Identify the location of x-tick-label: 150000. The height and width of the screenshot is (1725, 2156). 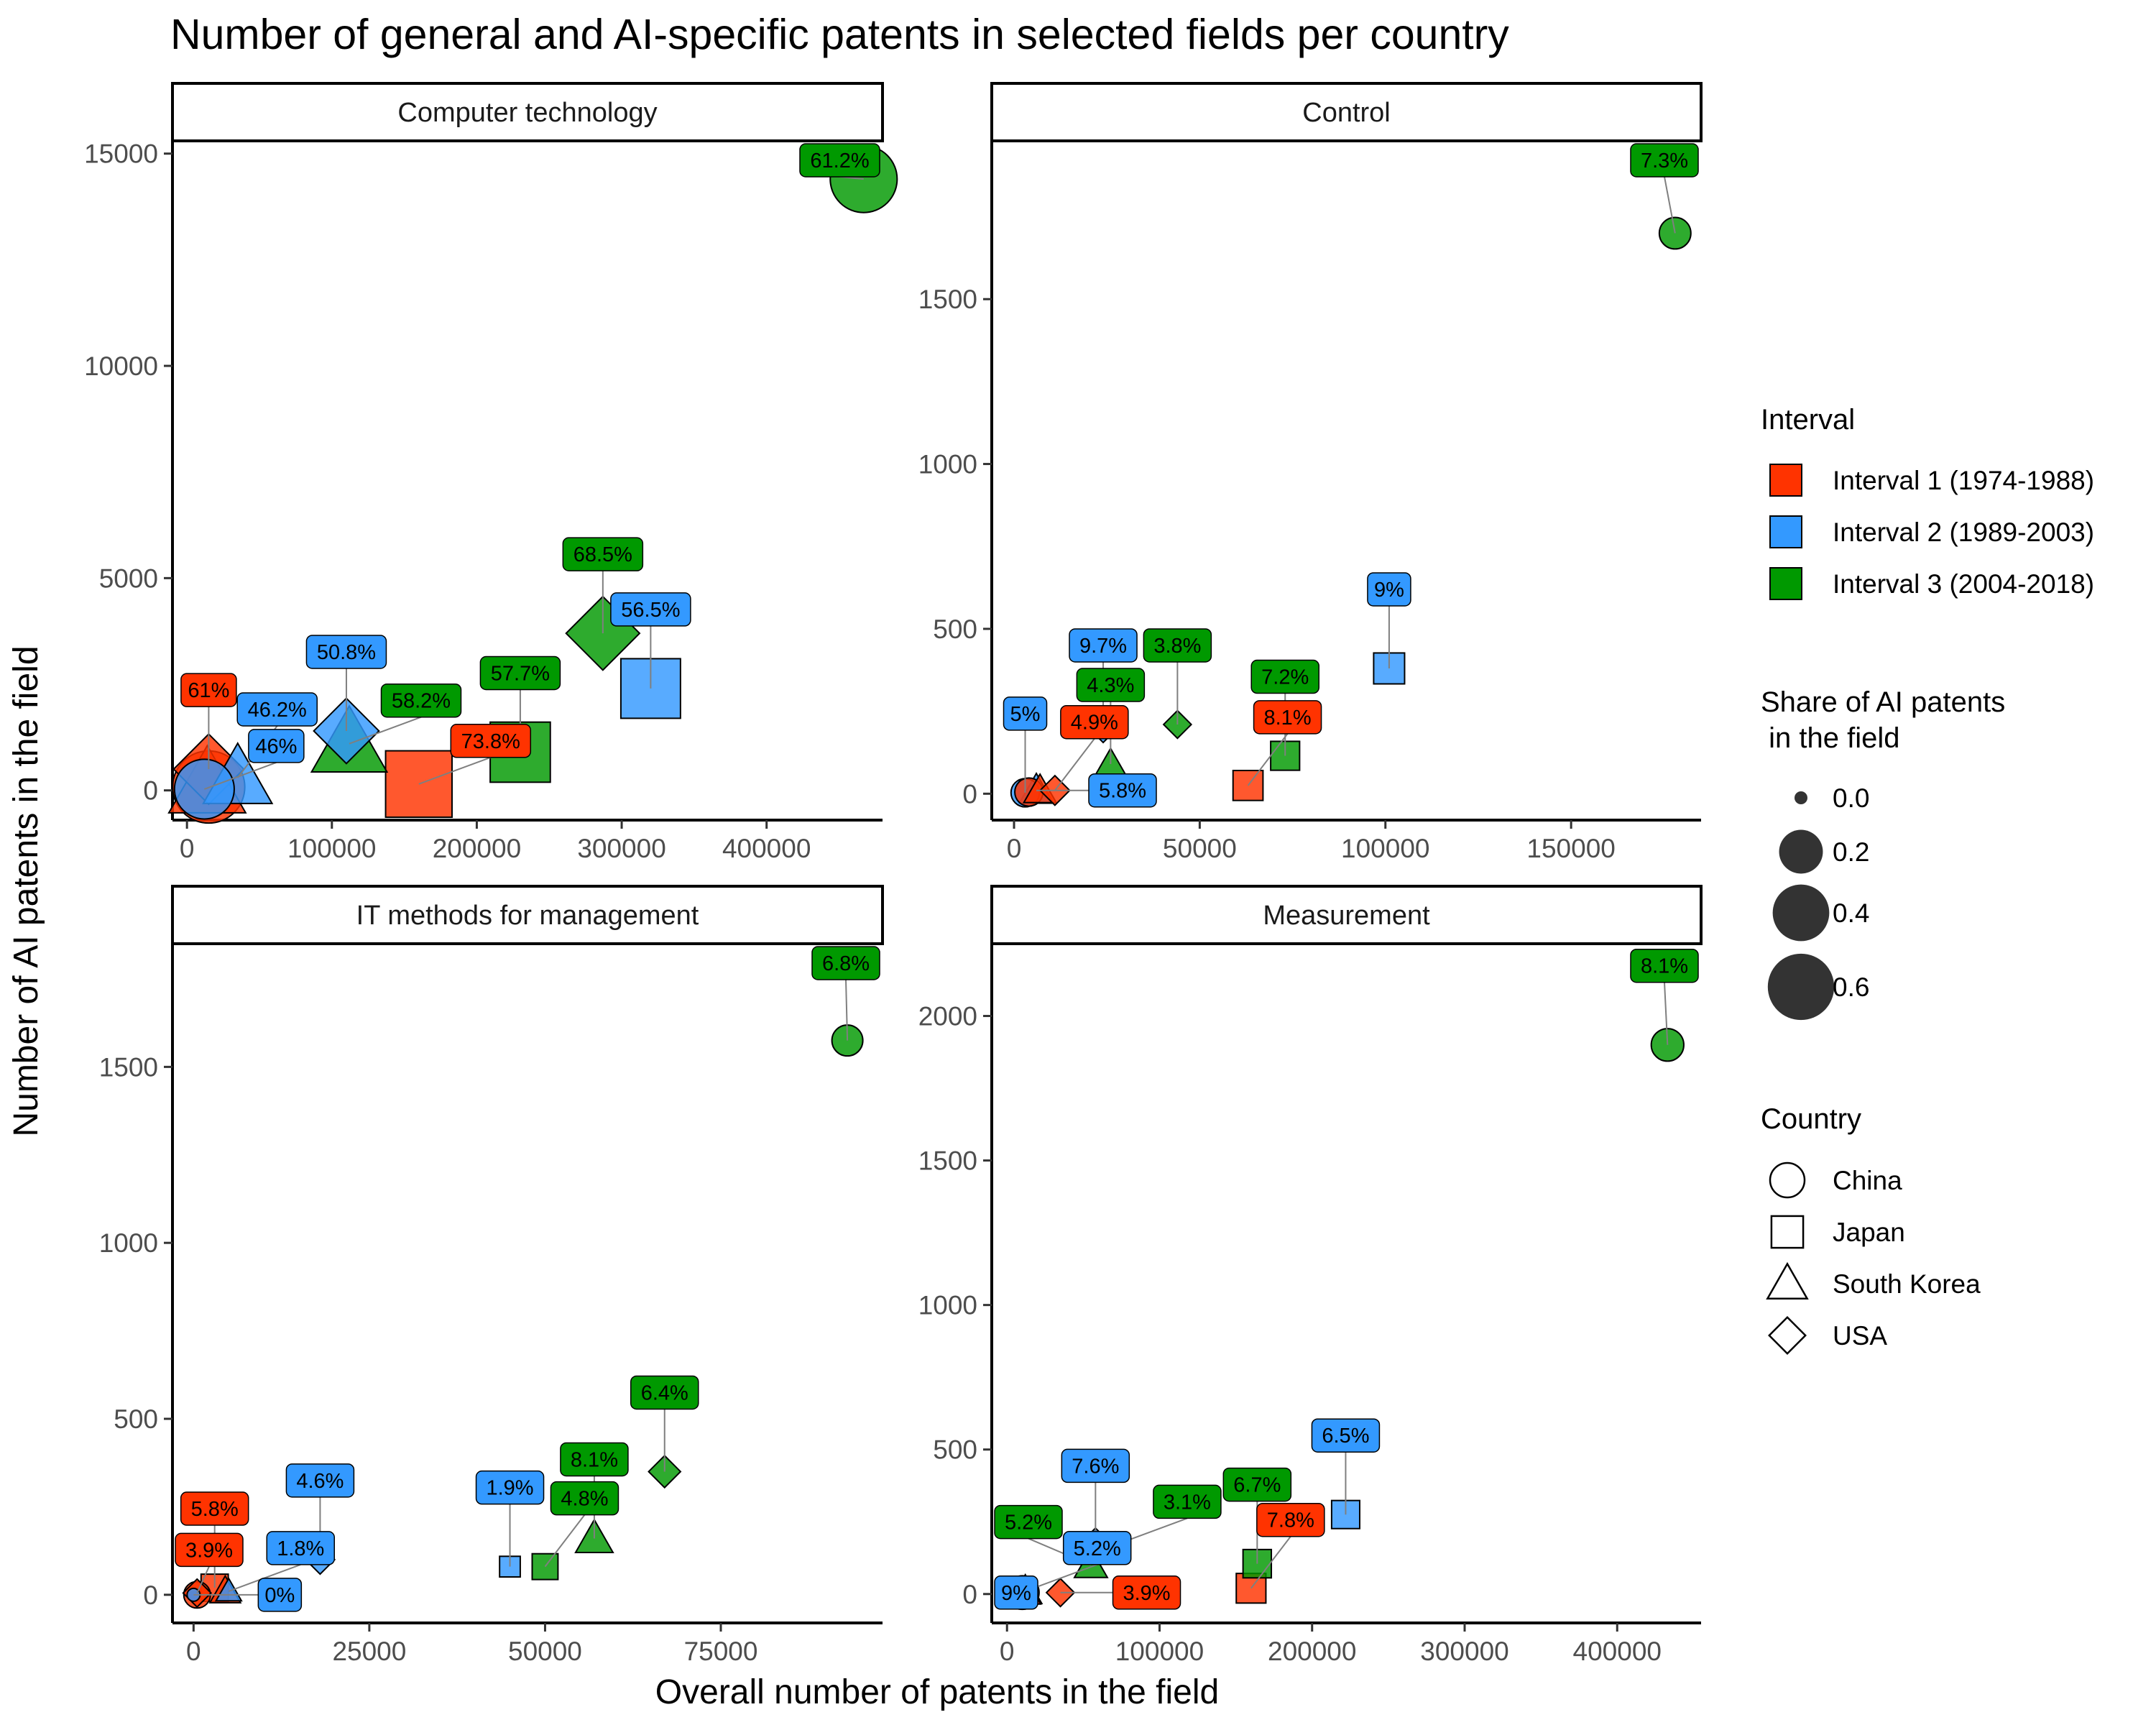
(1571, 848).